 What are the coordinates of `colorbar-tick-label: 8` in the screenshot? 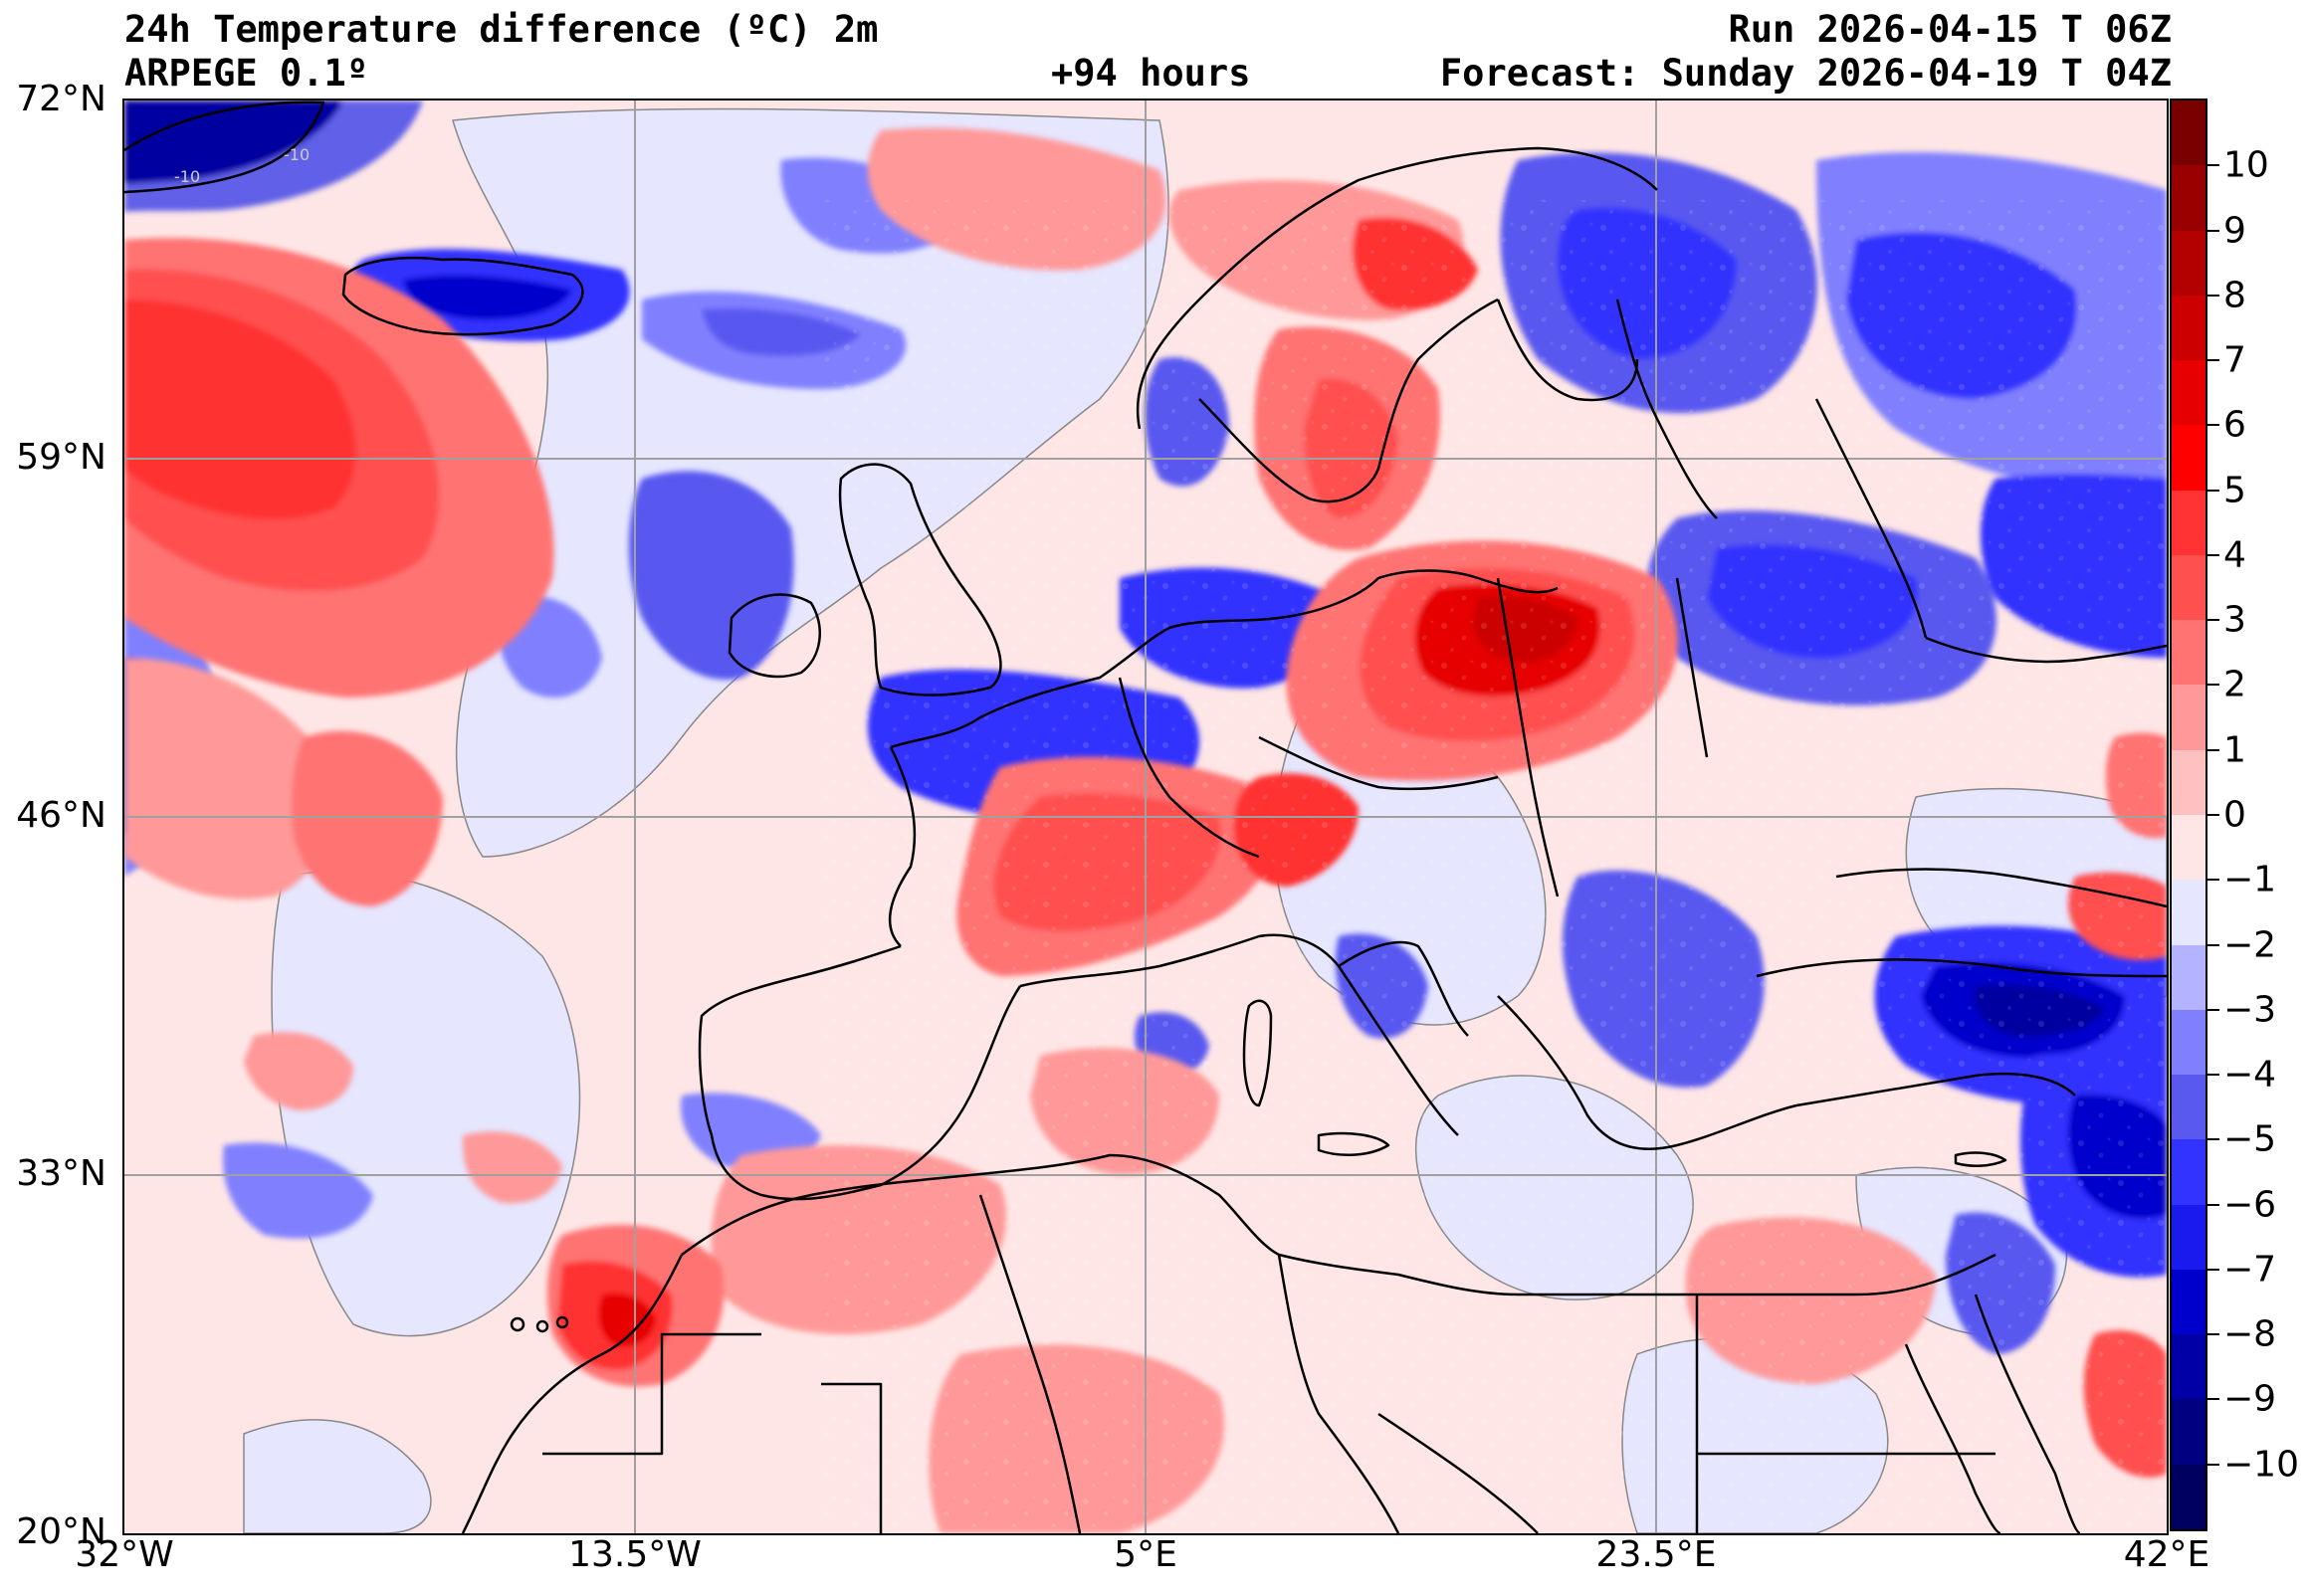 It's located at (2234, 296).